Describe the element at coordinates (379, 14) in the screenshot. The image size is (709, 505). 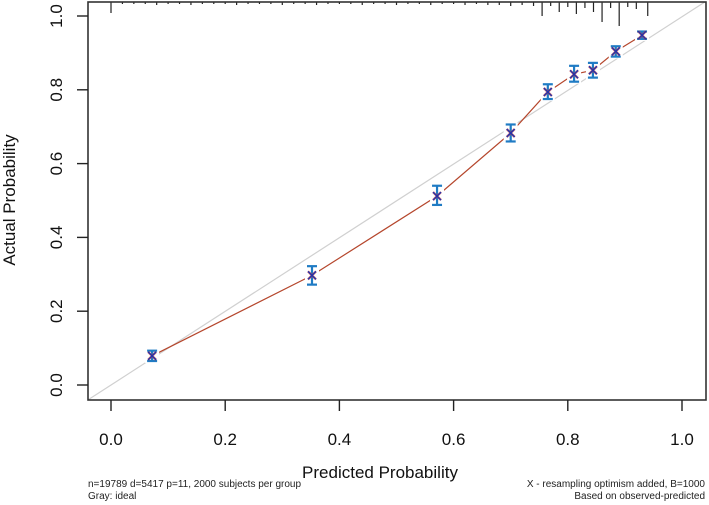
I see `rug-spikes` at that location.